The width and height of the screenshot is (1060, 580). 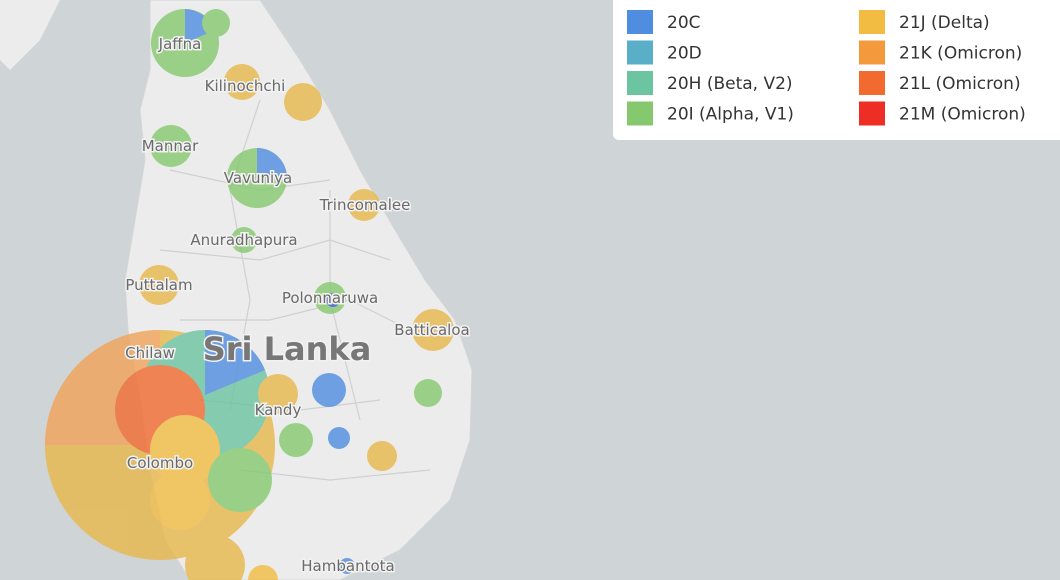 I want to click on place-label: Chilaw, so click(x=150, y=353).